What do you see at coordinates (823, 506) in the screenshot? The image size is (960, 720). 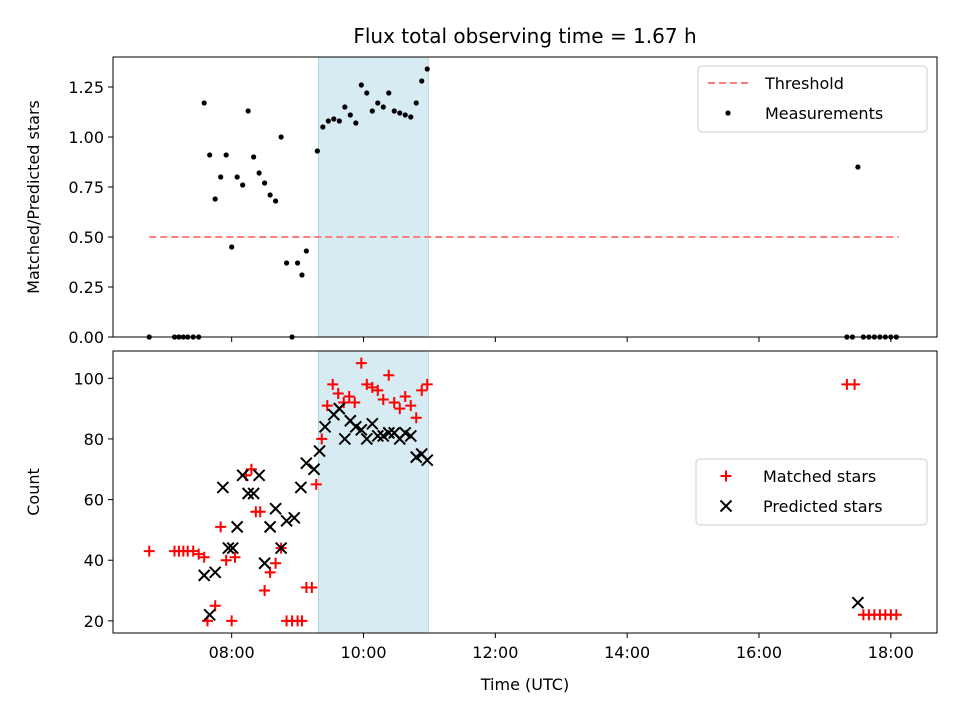 I see `legend-label: Predicted stars` at bounding box center [823, 506].